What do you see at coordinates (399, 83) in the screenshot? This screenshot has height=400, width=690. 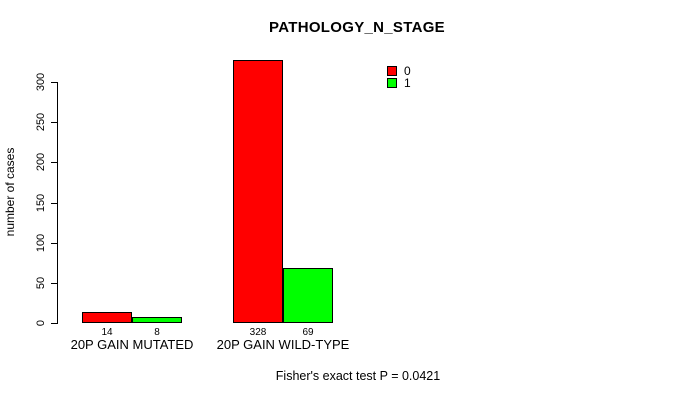 I see `legend-item-1: 1` at bounding box center [399, 83].